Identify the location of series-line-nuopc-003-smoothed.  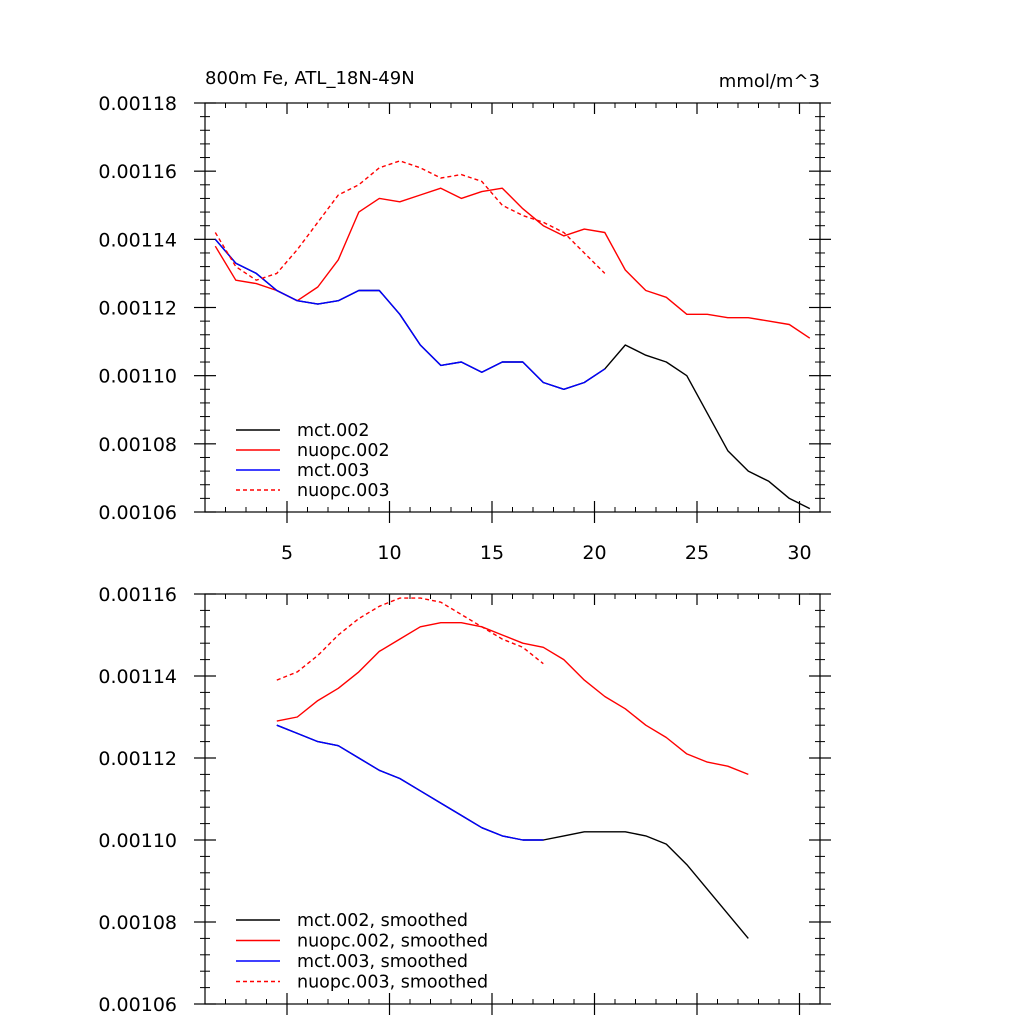
(410, 639).